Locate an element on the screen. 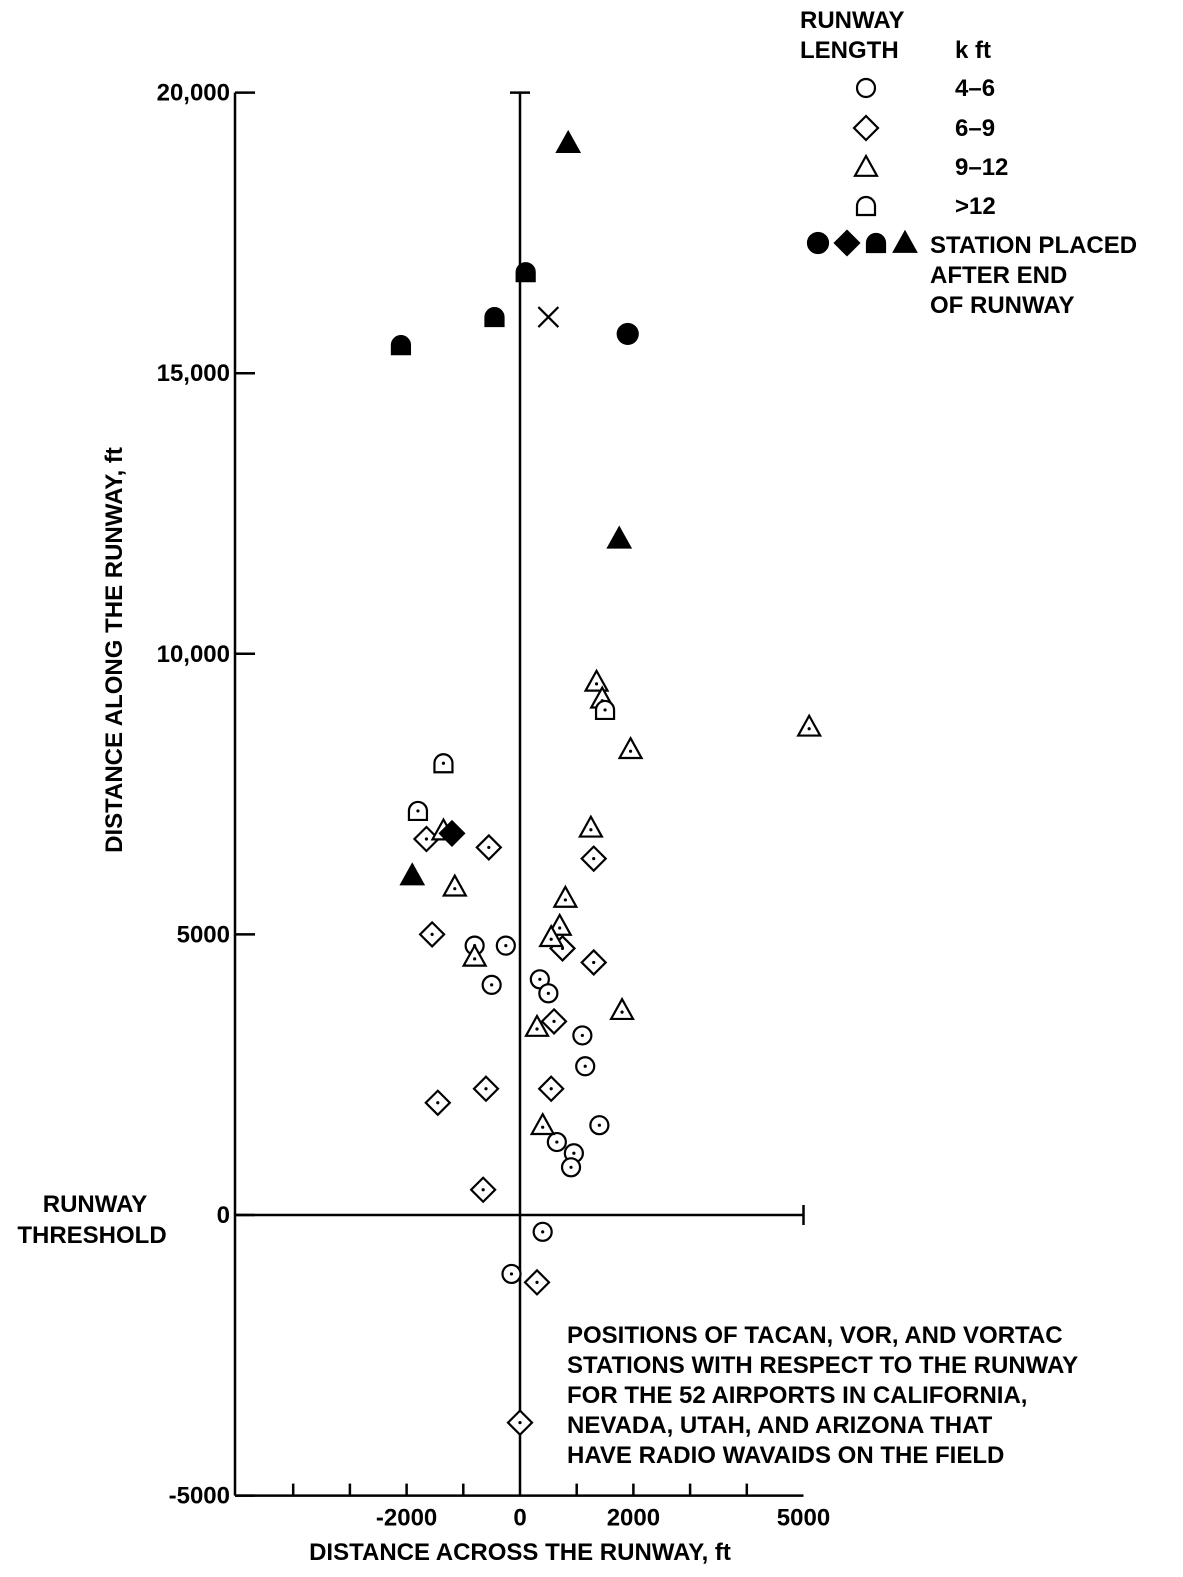  x-tick-label: 2000 is located at coordinates (633, 1518).